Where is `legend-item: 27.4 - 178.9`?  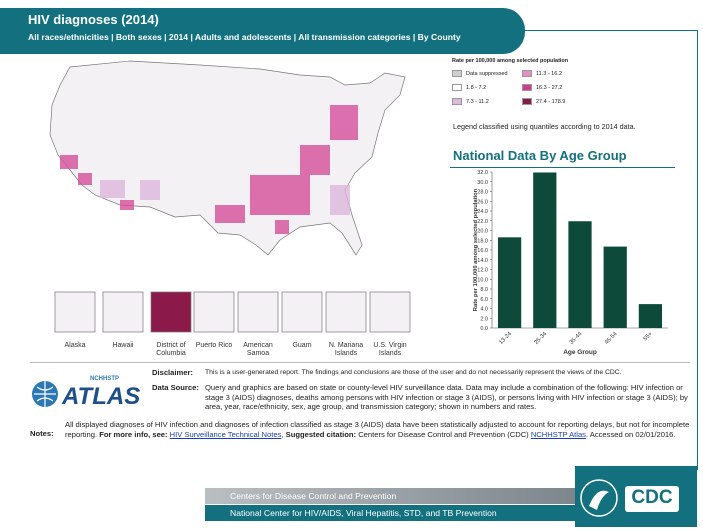
legend-item: 27.4 - 178.9 is located at coordinates (557, 101).